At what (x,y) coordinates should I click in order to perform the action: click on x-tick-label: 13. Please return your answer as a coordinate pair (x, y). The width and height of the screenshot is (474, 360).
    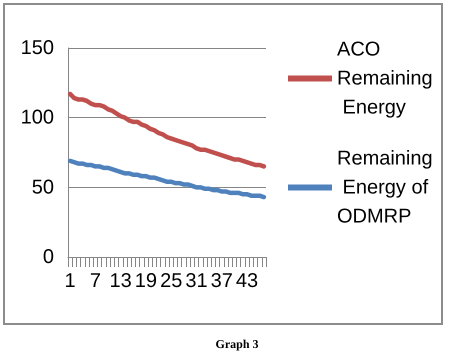
    Looking at the image, I should click on (121, 281).